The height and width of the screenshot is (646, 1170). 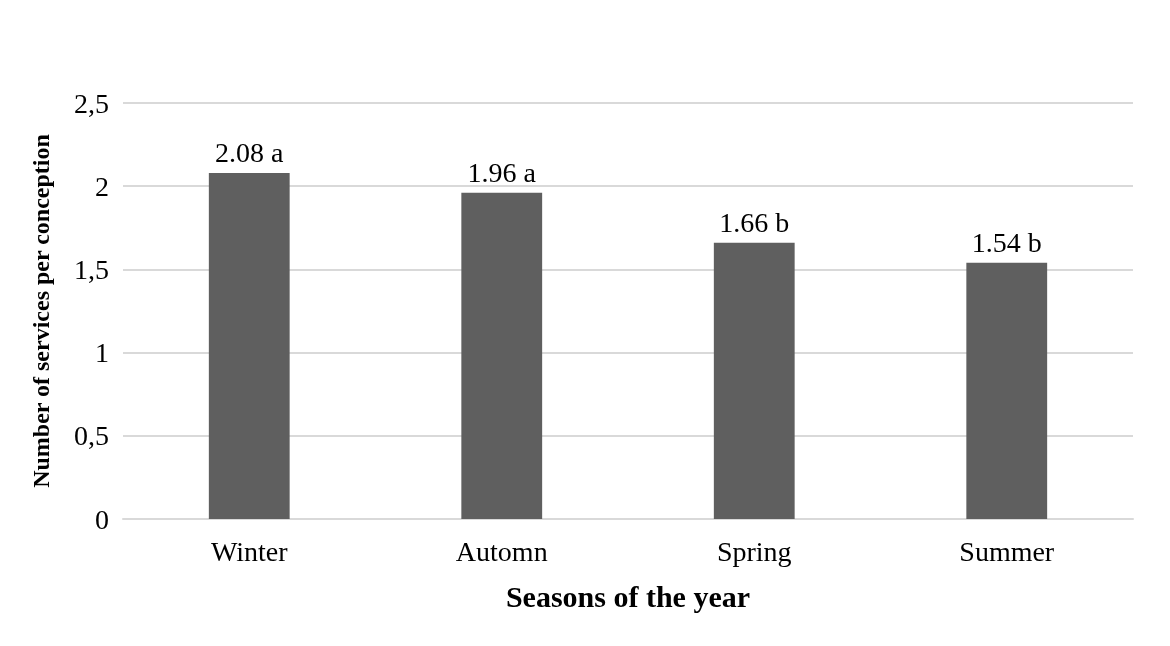 I want to click on y-axis-title: Number of services per conception, so click(x=41, y=311).